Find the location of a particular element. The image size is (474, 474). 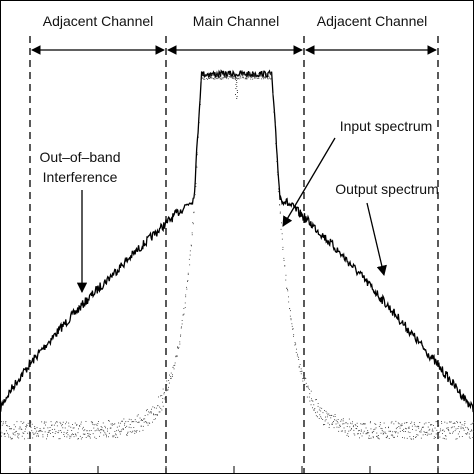

main-channel-label: Main Channel is located at coordinates (236, 21).